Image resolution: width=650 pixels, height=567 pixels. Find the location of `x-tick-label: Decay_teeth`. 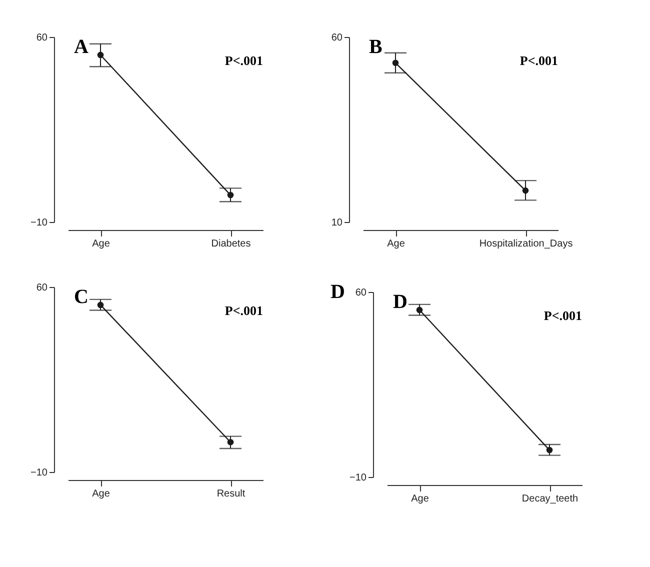

x-tick-label: Decay_teeth is located at coordinates (550, 499).